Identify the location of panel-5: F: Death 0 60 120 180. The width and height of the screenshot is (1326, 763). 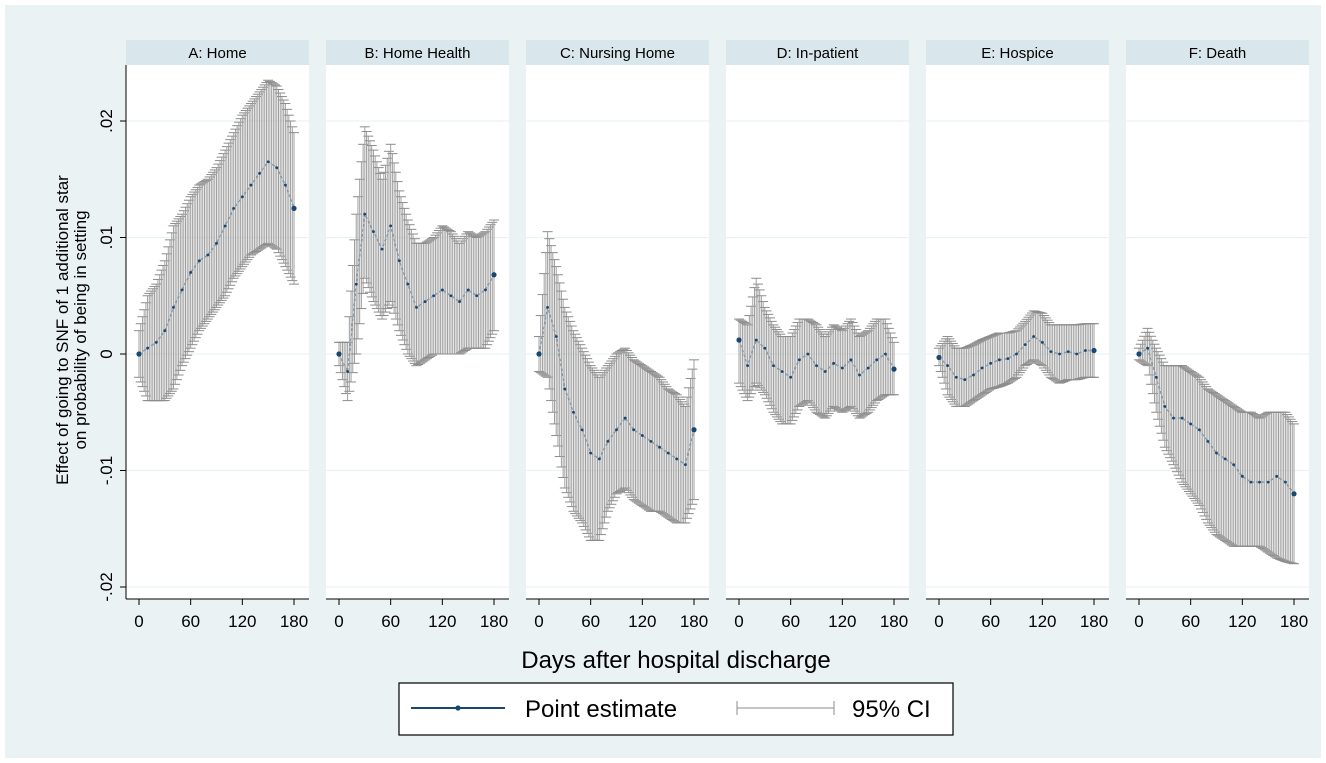
(1217, 335).